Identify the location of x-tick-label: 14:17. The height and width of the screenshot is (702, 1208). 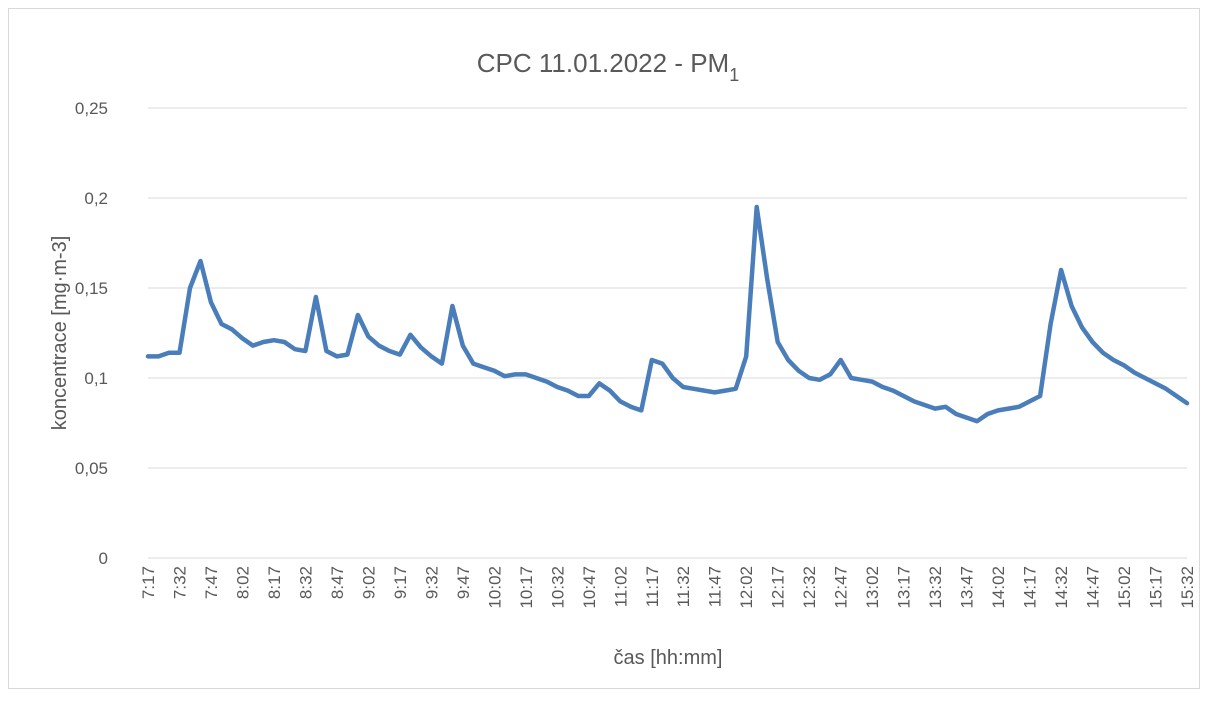
(1030, 587).